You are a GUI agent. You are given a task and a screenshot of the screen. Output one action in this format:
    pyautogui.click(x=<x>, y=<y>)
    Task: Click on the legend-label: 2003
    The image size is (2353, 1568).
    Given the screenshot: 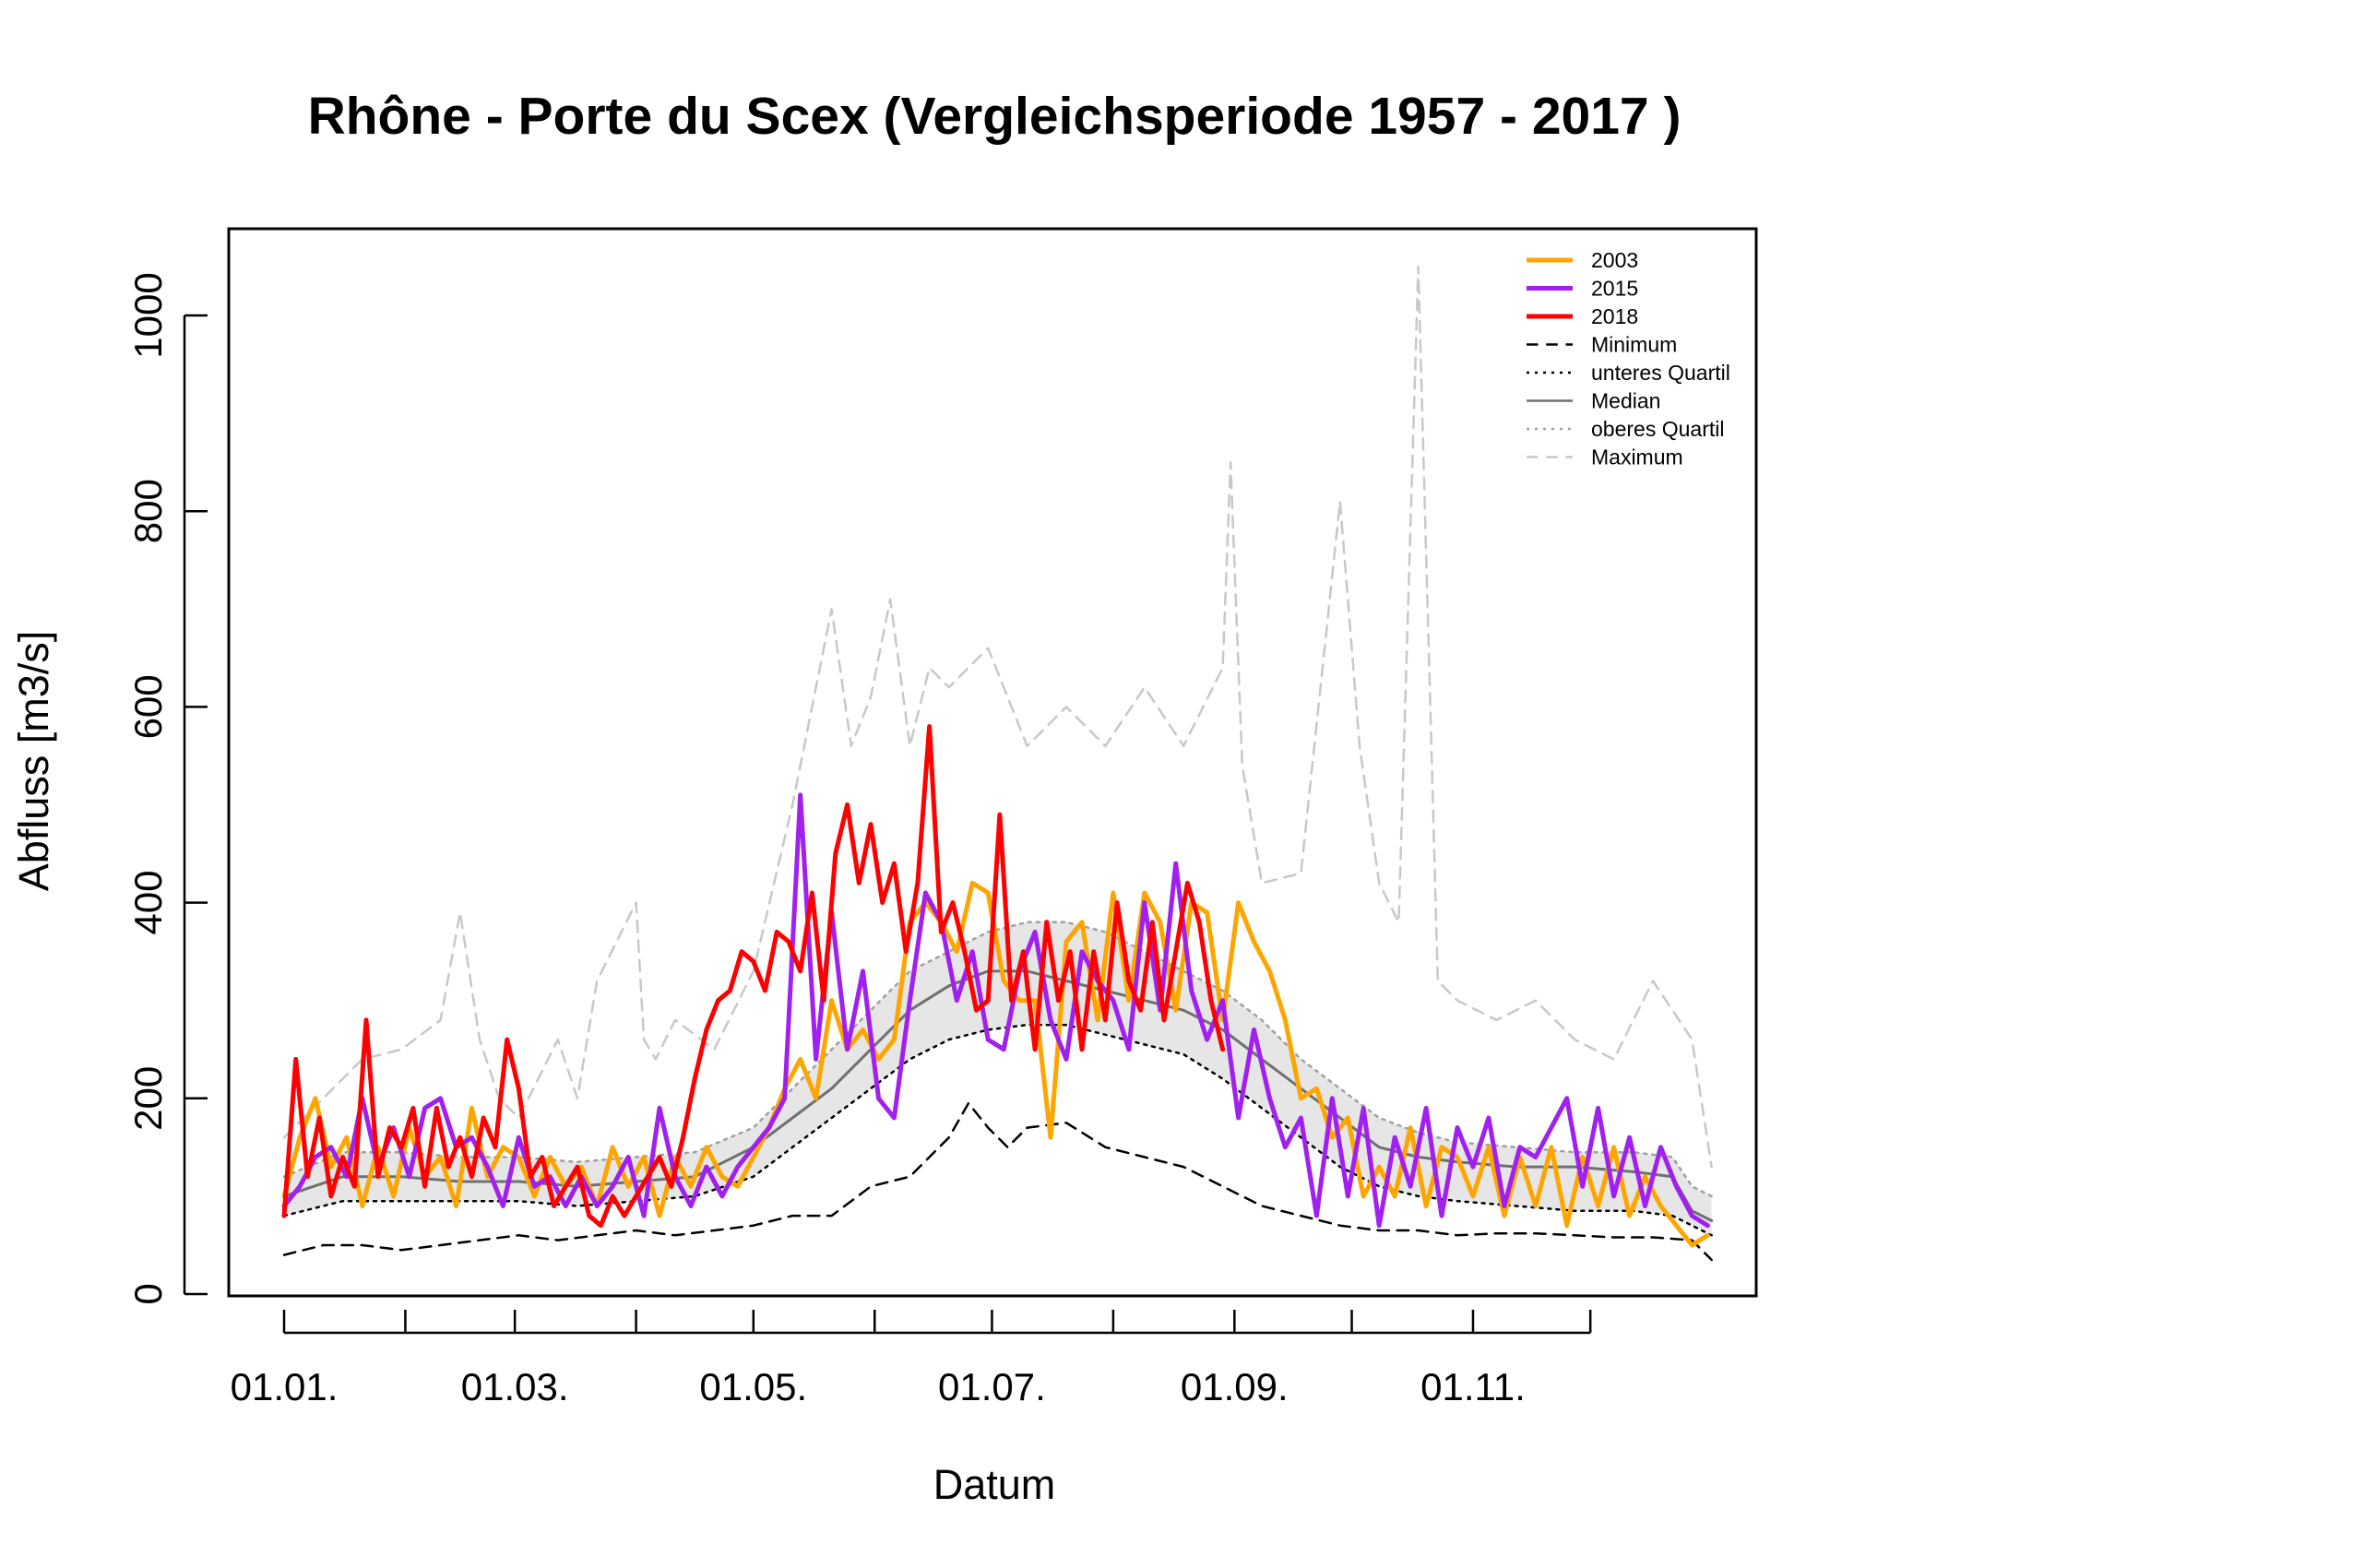 What is the action you would take?
    pyautogui.click(x=1614, y=260)
    